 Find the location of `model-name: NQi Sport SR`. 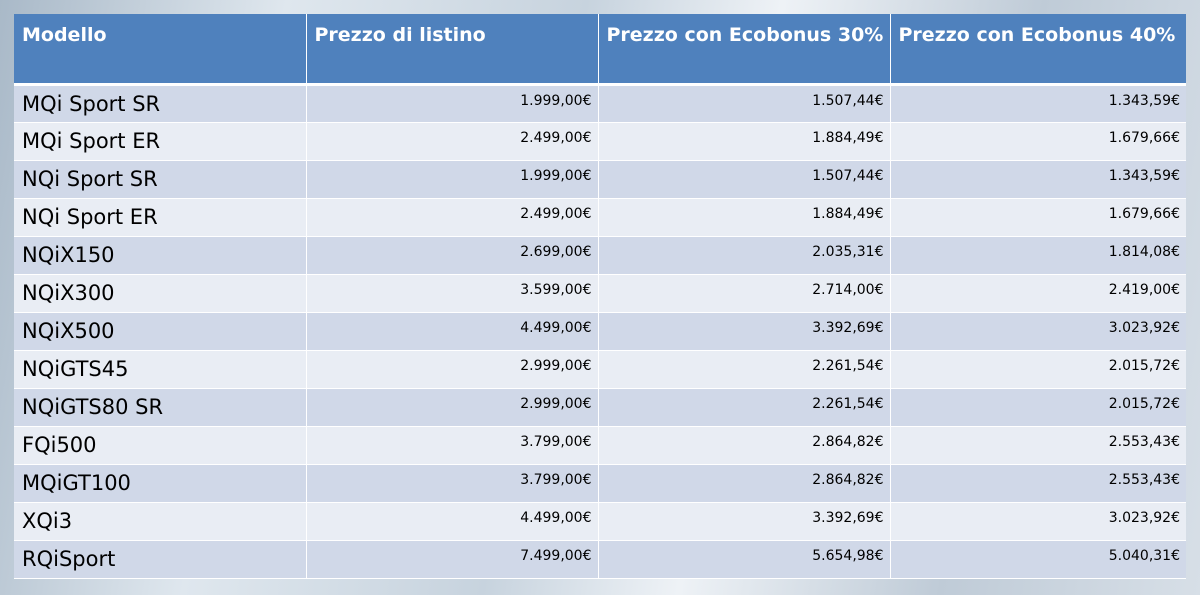

model-name: NQi Sport SR is located at coordinates (160, 179).